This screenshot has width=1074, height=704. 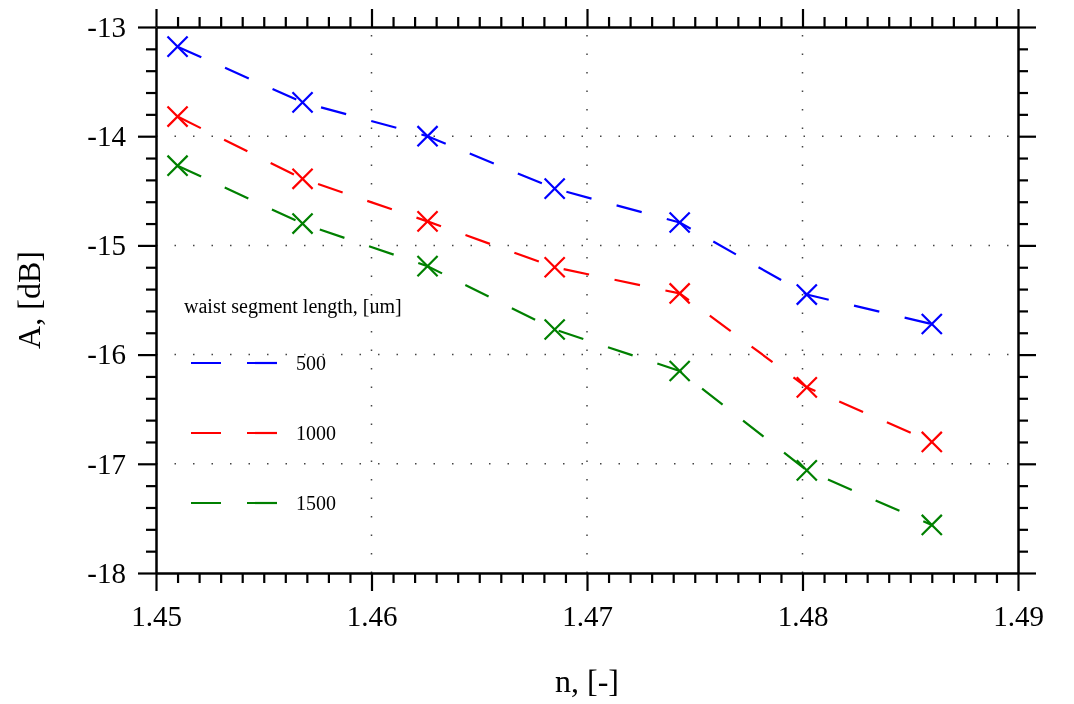 I want to click on x-tick-label: 1.48, so click(x=803, y=615).